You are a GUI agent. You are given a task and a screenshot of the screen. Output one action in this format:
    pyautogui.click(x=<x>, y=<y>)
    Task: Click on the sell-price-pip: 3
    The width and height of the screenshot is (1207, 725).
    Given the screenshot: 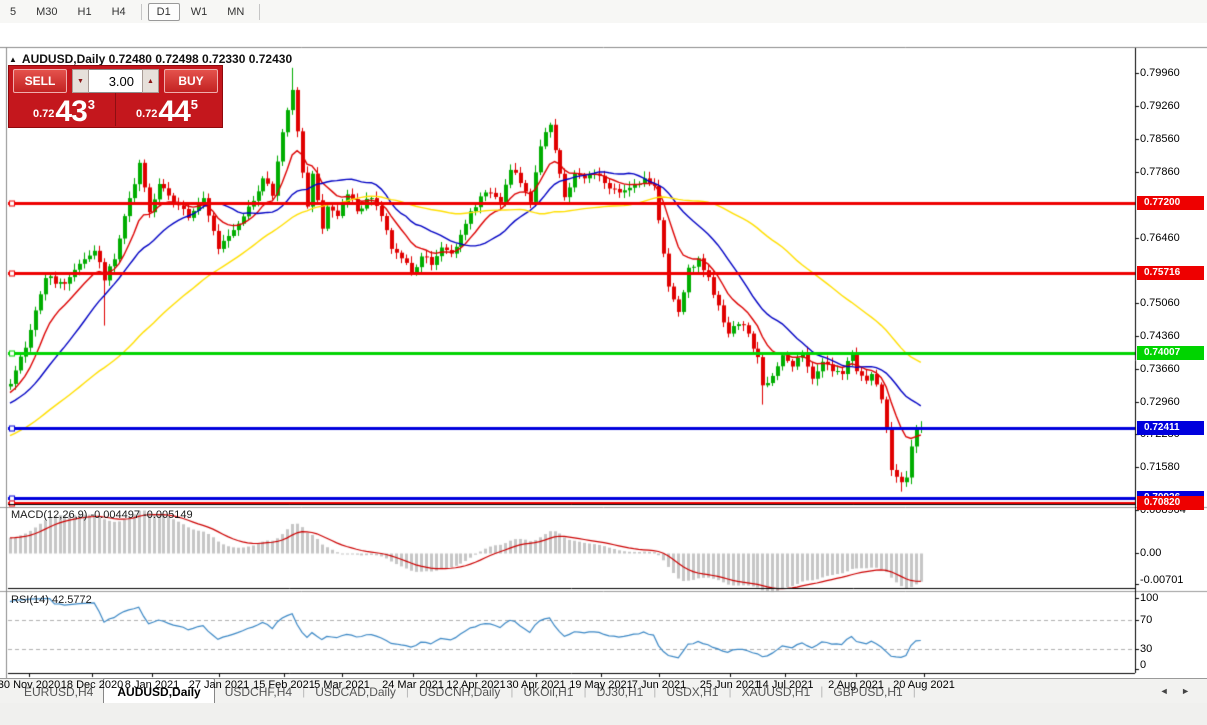 What is the action you would take?
    pyautogui.click(x=91, y=104)
    